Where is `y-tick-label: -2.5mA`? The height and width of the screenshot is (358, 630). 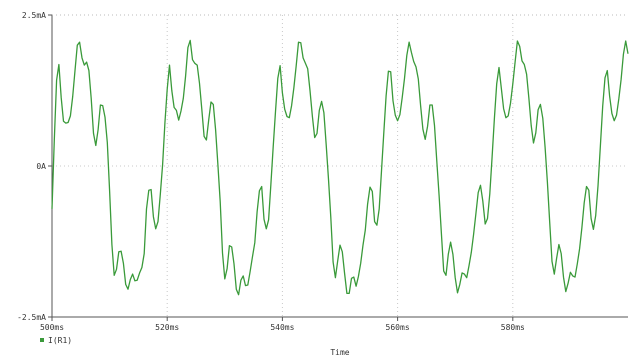
y-tick-label: -2.5mA is located at coordinates (31, 317).